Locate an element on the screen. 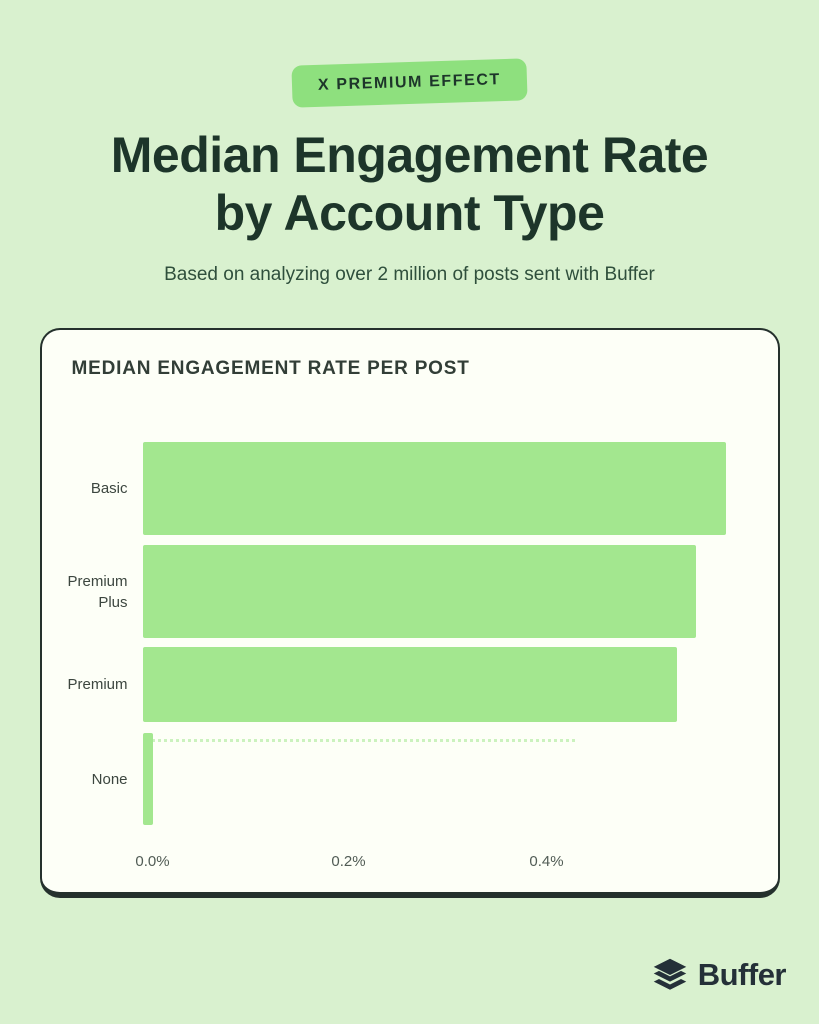 This screenshot has height=1024, width=819. footer-brand: Buffer is located at coordinates (718, 975).